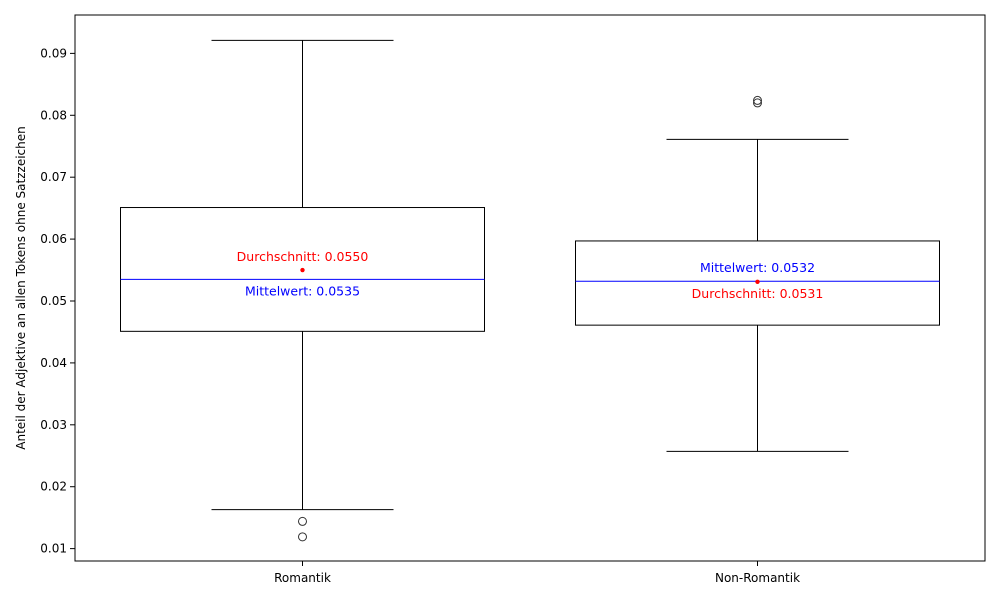 This screenshot has width=1000, height=600. Describe the element at coordinates (53, 487) in the screenshot. I see `y-tick-label: 0.02` at that location.